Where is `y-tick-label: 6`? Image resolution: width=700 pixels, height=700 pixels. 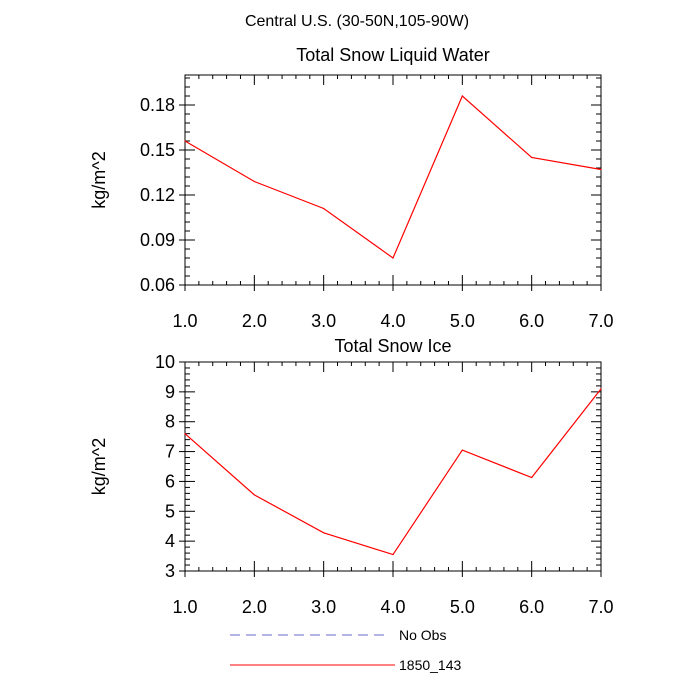
y-tick-label: 6 is located at coordinates (170, 481).